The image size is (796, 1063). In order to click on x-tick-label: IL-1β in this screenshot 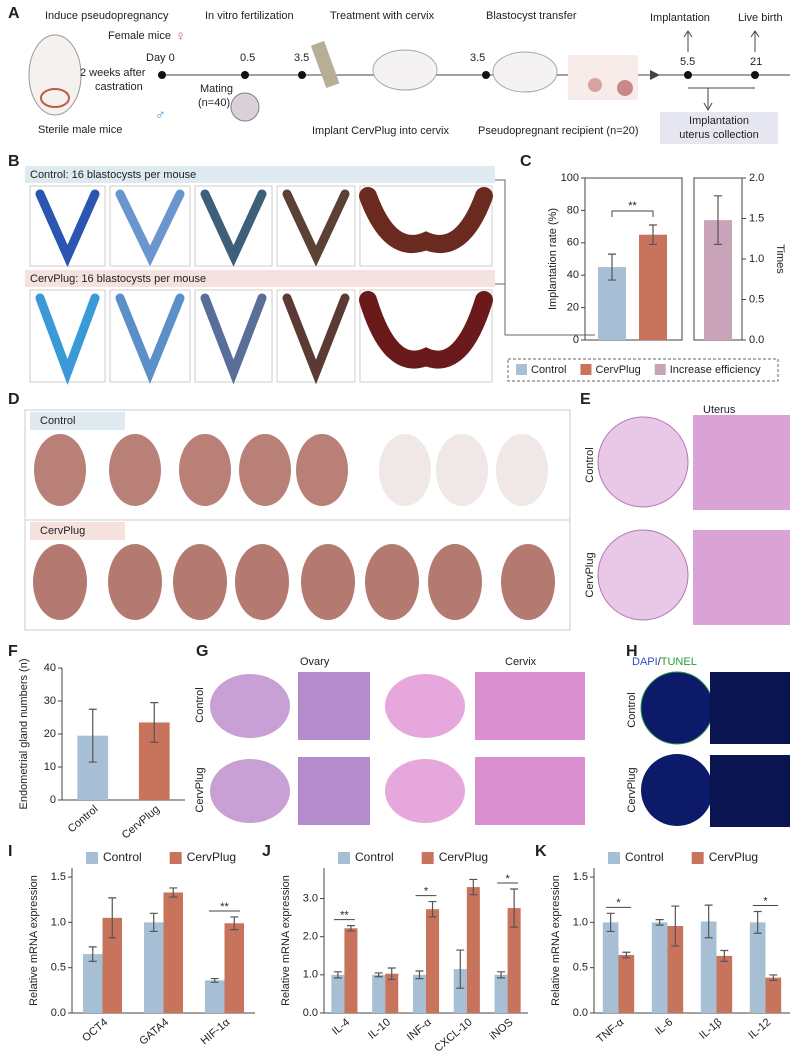, I will do `click(710, 1028)`.